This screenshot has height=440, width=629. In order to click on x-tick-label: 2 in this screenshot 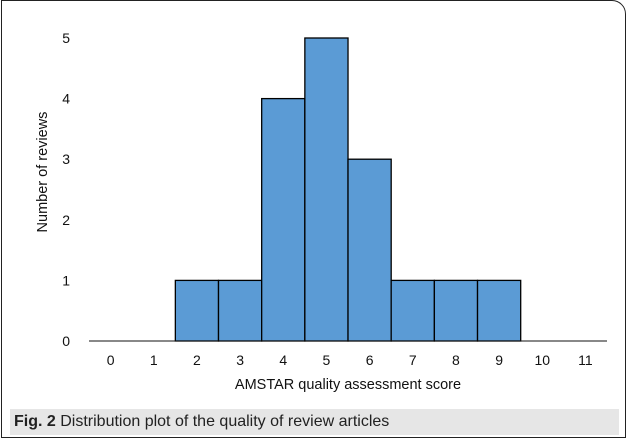, I will do `click(197, 360)`.